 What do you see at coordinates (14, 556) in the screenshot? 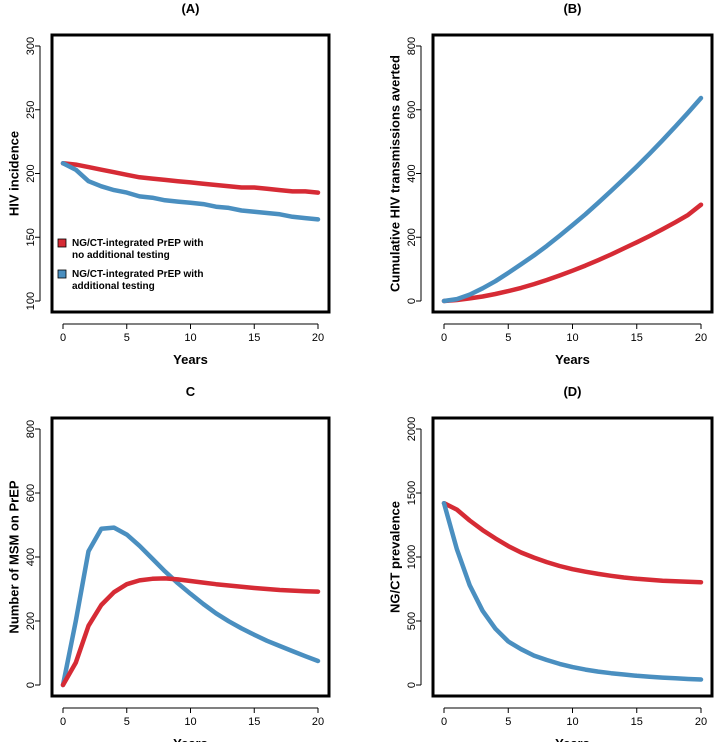
I see `y-axis-label: Number of MSM on PrEP` at bounding box center [14, 556].